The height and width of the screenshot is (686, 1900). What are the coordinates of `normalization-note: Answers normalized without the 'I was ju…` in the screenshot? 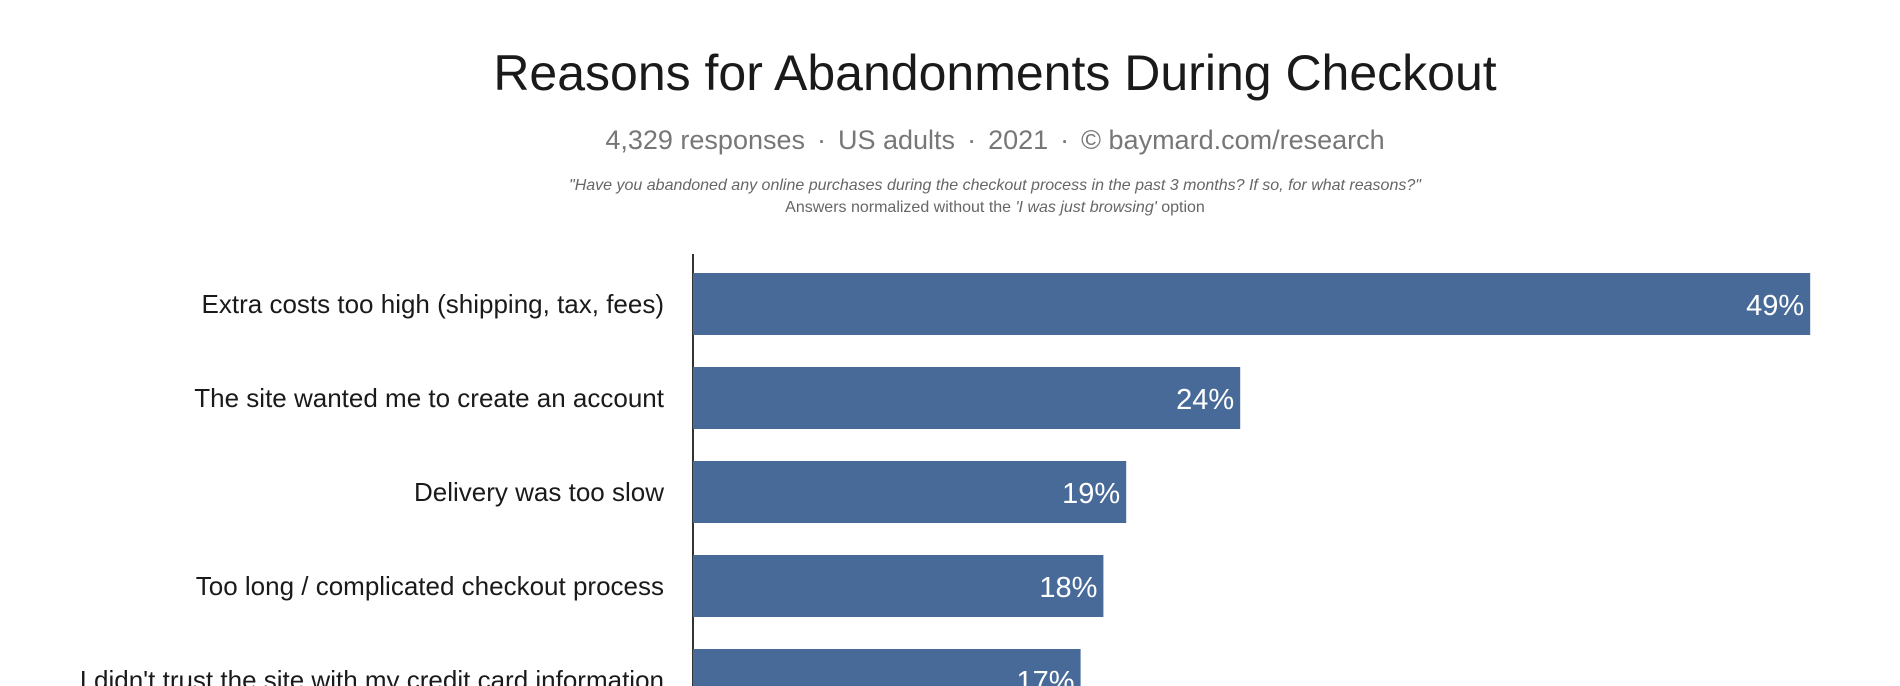 It's located at (950, 208).